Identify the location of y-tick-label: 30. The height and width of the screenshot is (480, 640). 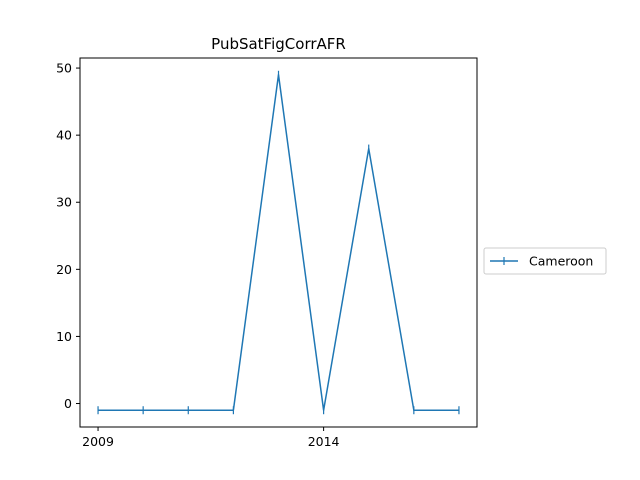
(64, 202).